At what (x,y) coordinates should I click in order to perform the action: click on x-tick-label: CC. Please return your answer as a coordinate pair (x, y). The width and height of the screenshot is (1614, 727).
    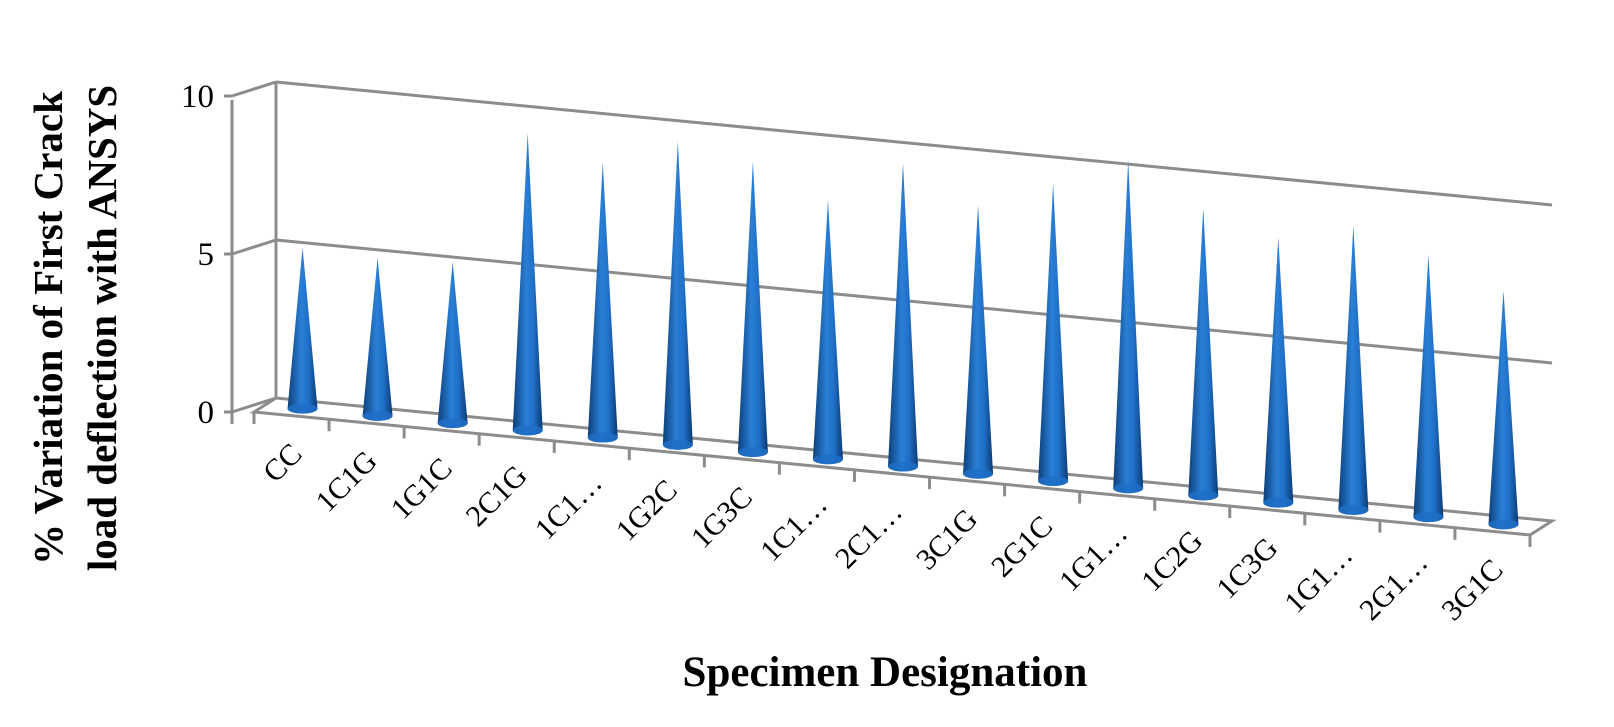
    Looking at the image, I should click on (283, 463).